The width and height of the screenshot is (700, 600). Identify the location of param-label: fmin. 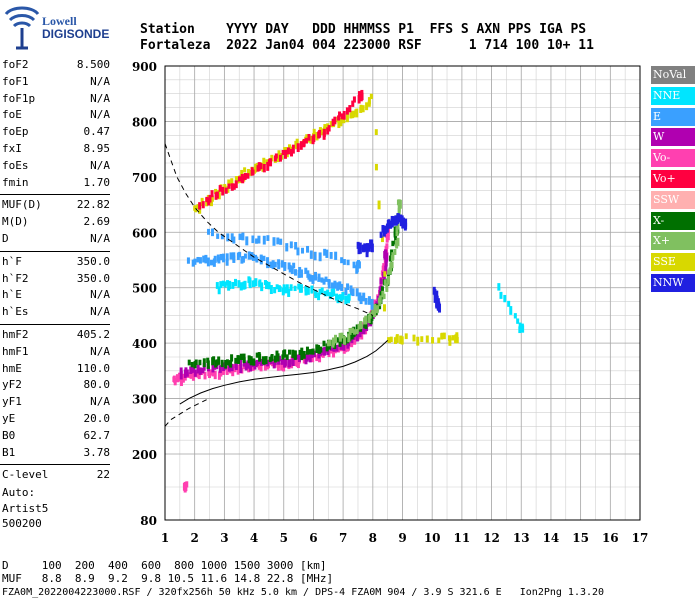
(15, 182).